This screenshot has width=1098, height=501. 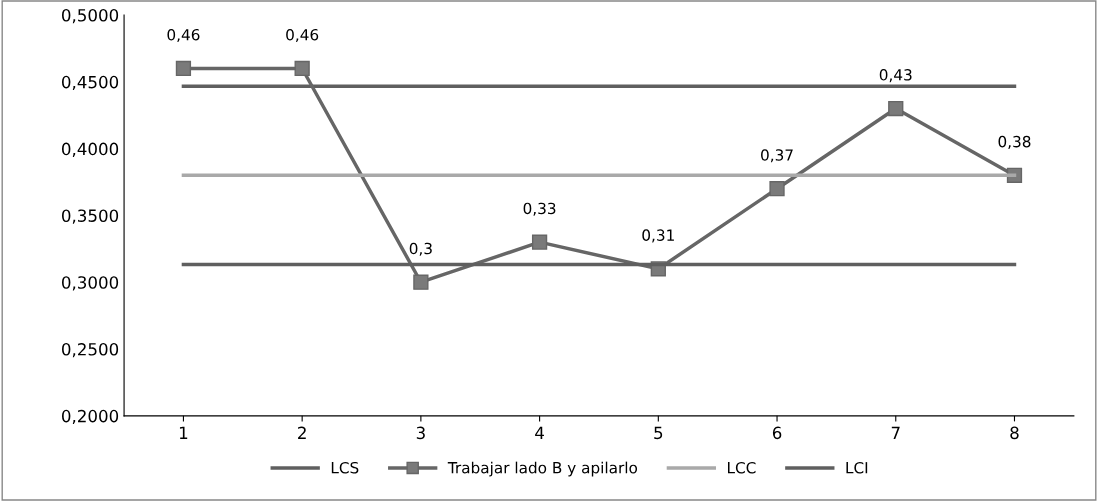 I want to click on y-tick-label: 0,5000, so click(x=90, y=16).